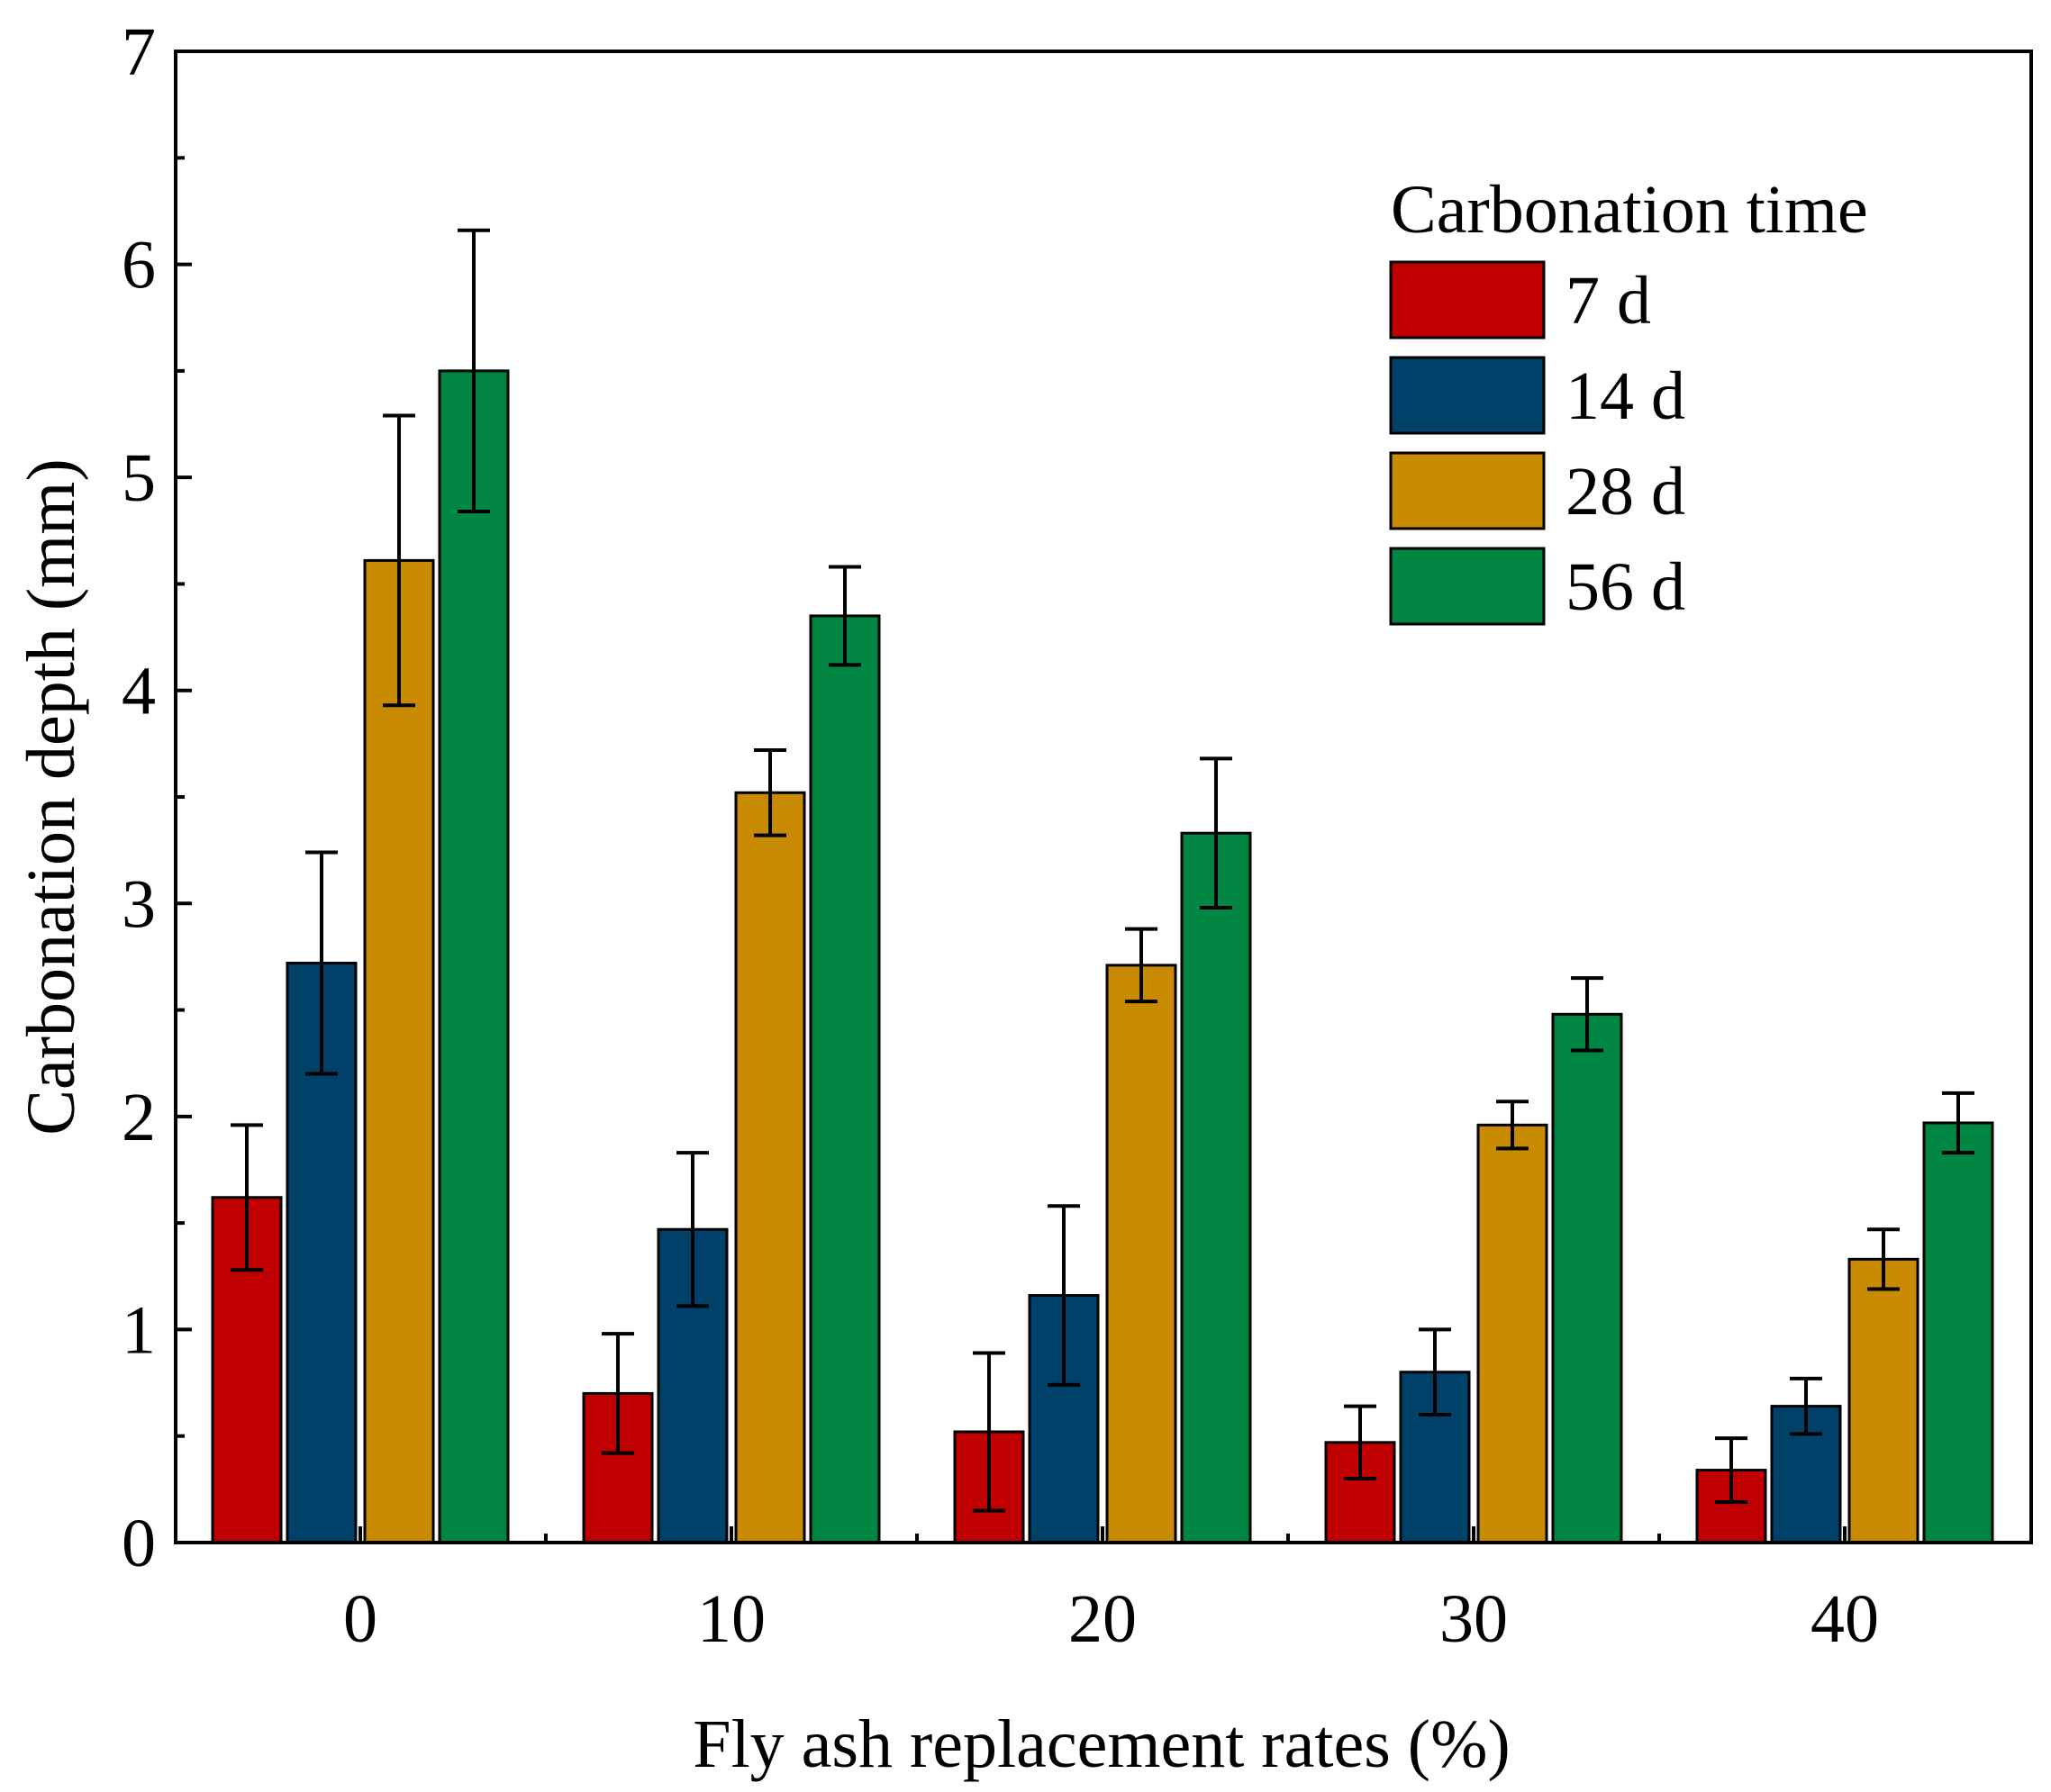 The image size is (2051, 1792). I want to click on y-tick-label: 0, so click(139, 1543).